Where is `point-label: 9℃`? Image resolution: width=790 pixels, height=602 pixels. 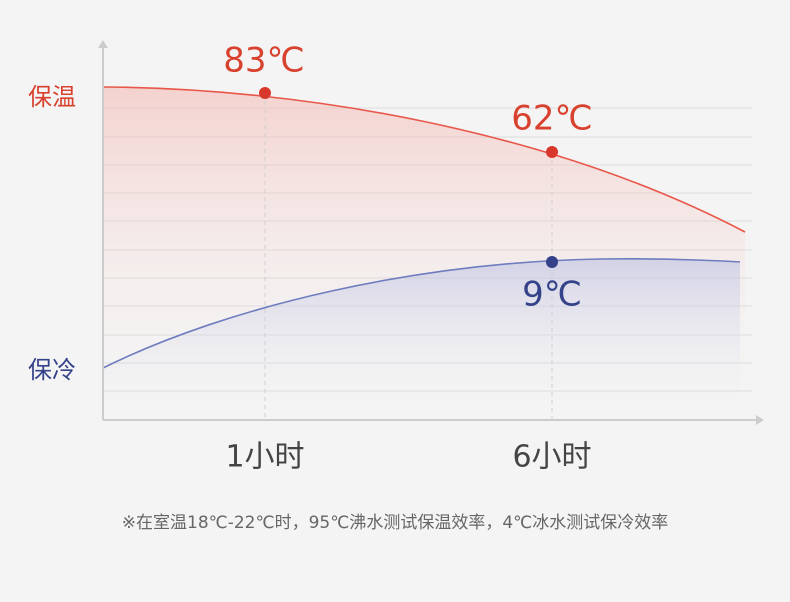 point-label: 9℃ is located at coordinates (552, 295).